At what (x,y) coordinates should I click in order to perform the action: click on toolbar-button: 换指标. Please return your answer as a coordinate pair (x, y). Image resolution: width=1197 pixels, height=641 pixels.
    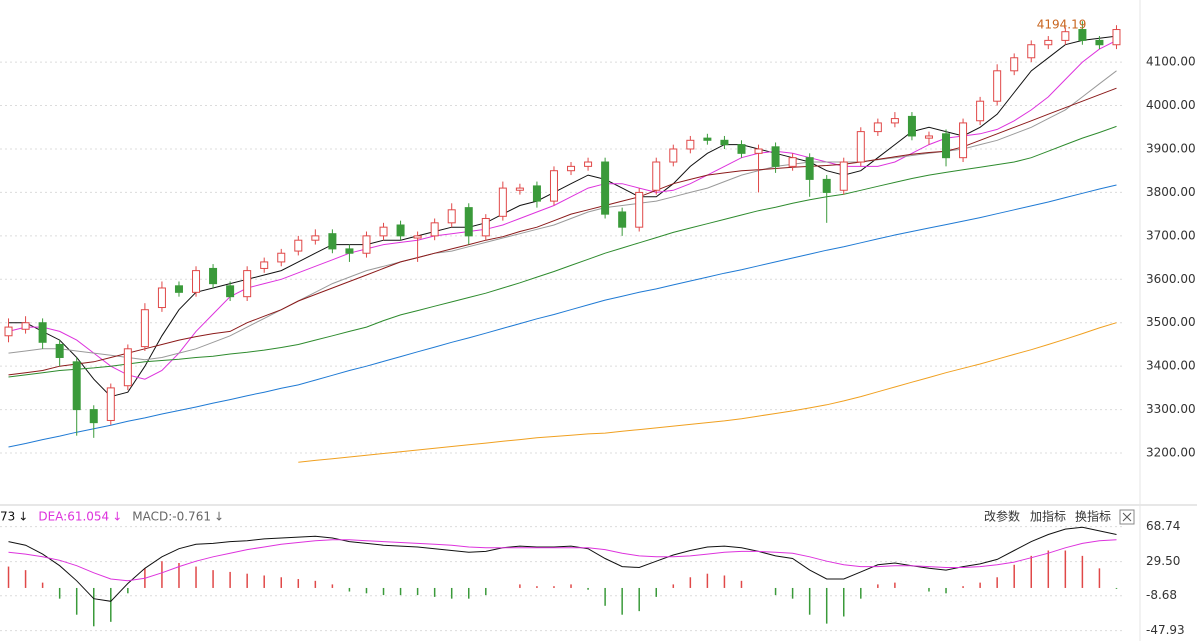
    Looking at the image, I should click on (1093, 516).